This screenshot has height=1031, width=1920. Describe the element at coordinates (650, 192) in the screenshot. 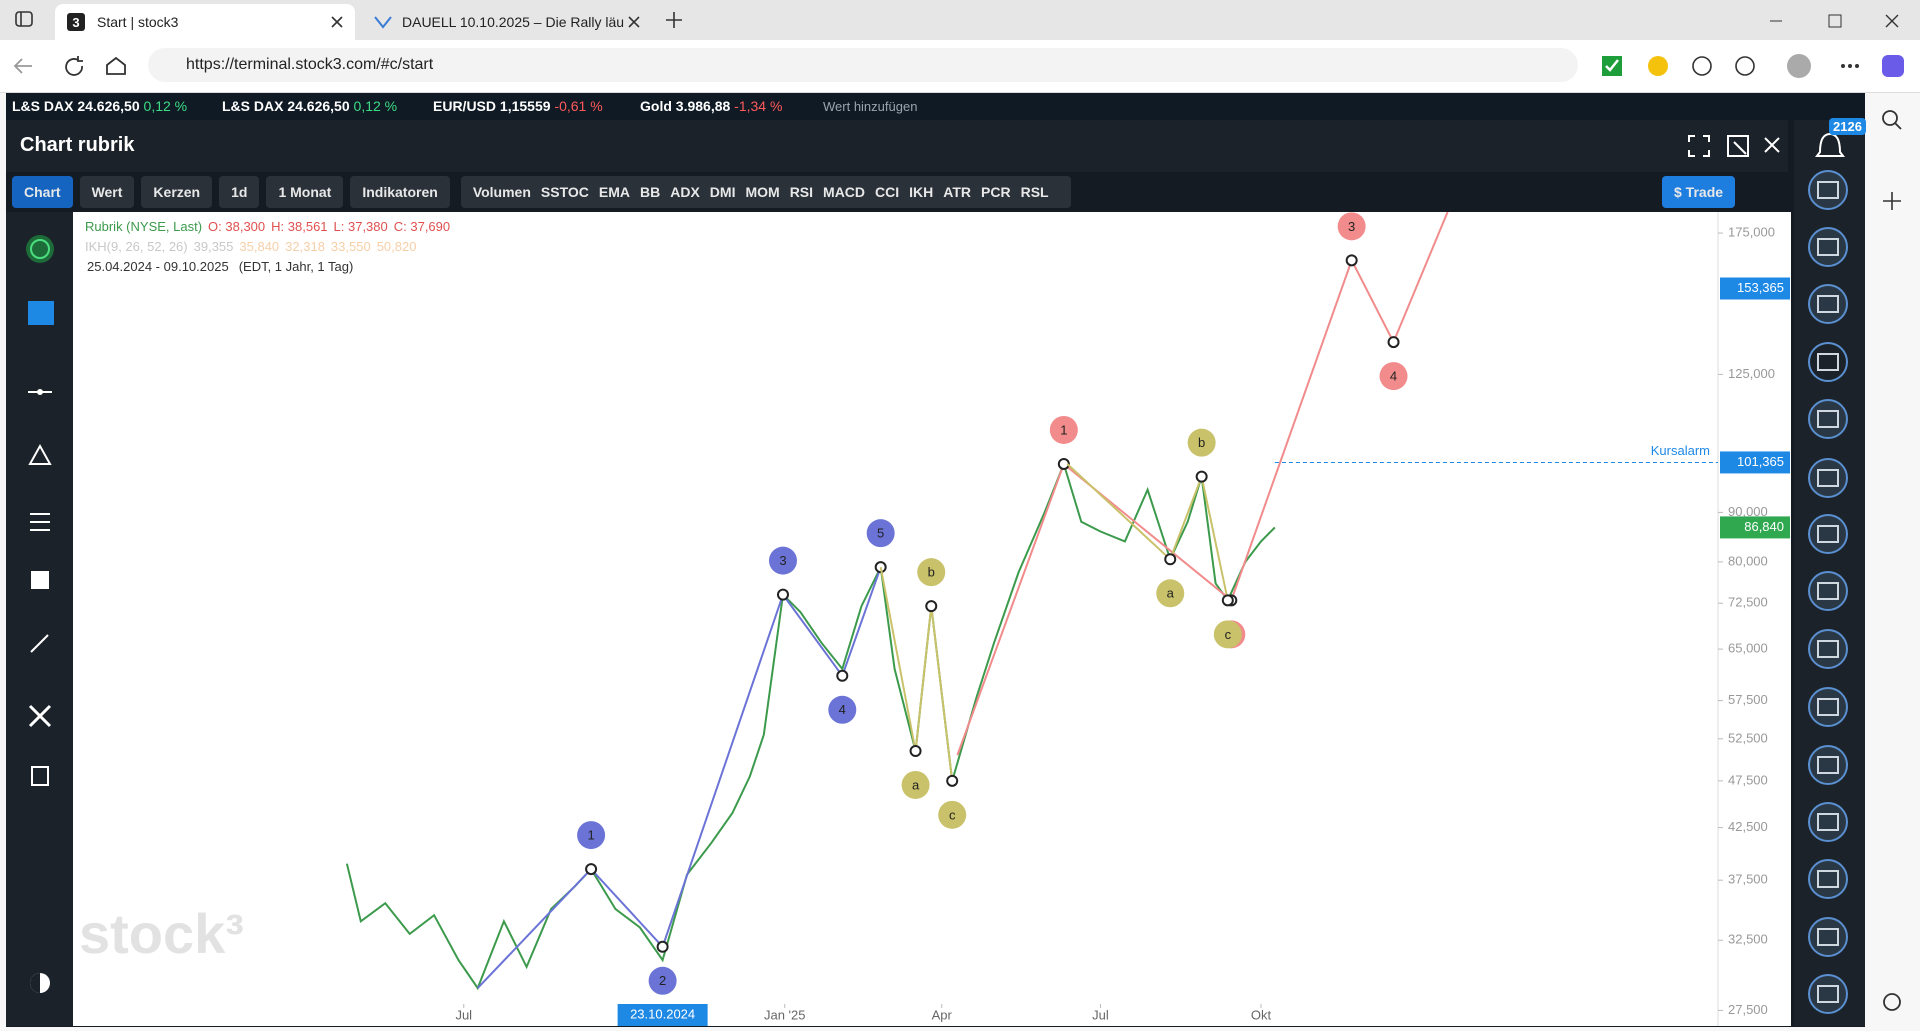

I see `indicator-button: BB` at that location.